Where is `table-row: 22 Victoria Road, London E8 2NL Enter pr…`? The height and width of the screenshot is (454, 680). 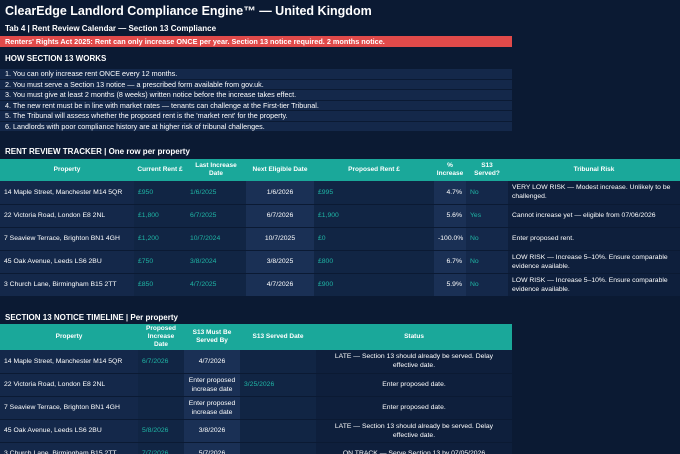
table-row: 22 Victoria Road, London E8 2NL Enter pr… is located at coordinates (256, 385).